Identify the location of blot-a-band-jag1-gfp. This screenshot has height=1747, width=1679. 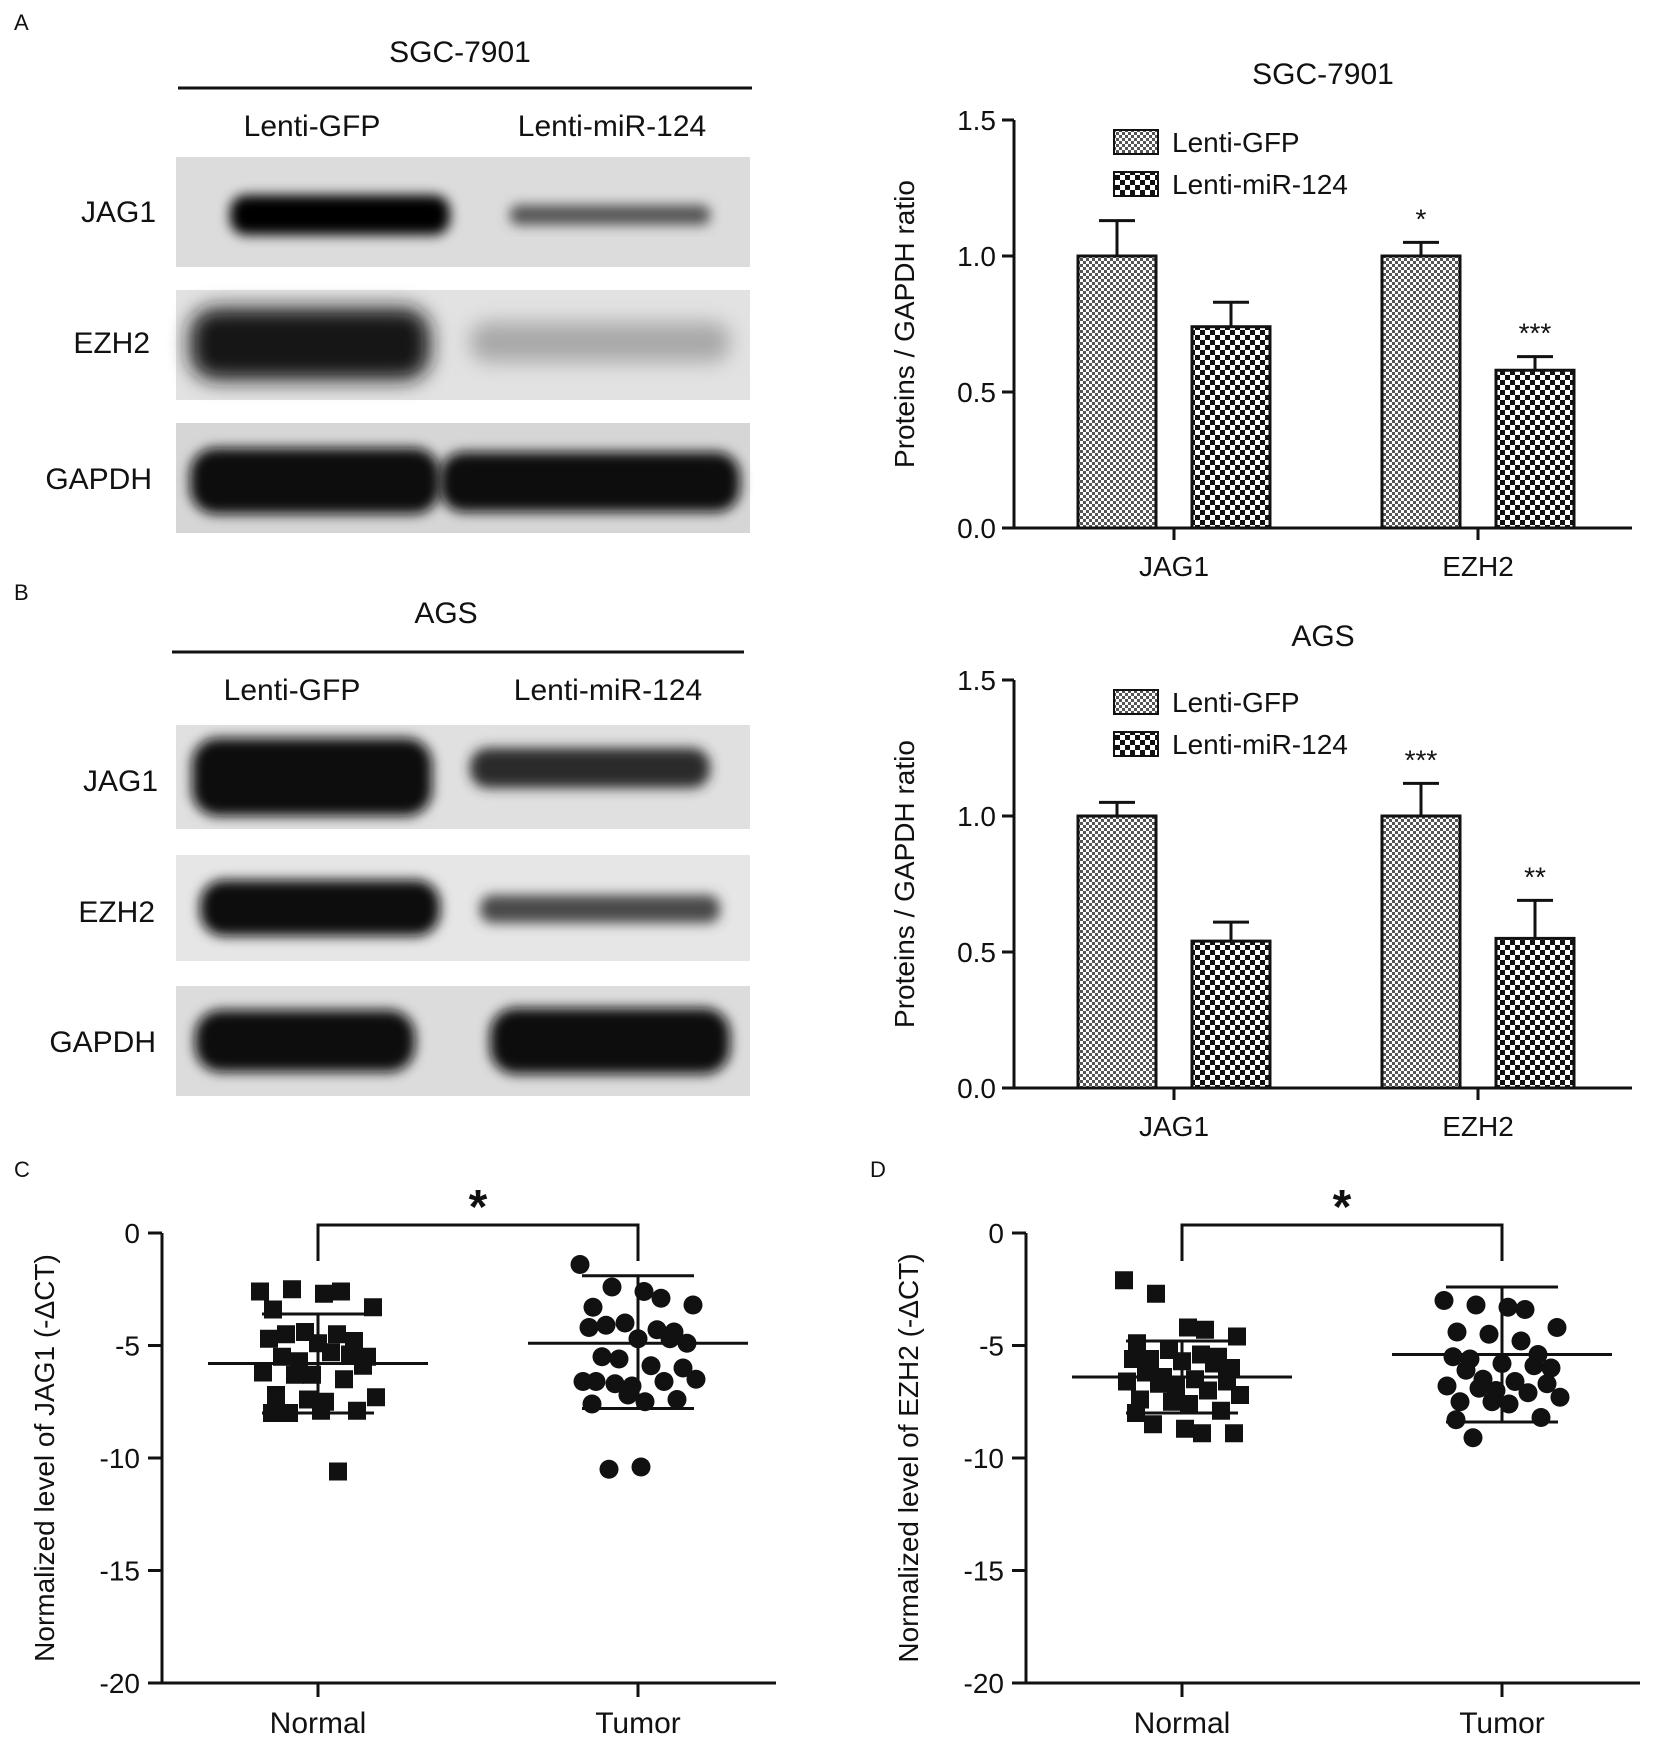
(340, 215).